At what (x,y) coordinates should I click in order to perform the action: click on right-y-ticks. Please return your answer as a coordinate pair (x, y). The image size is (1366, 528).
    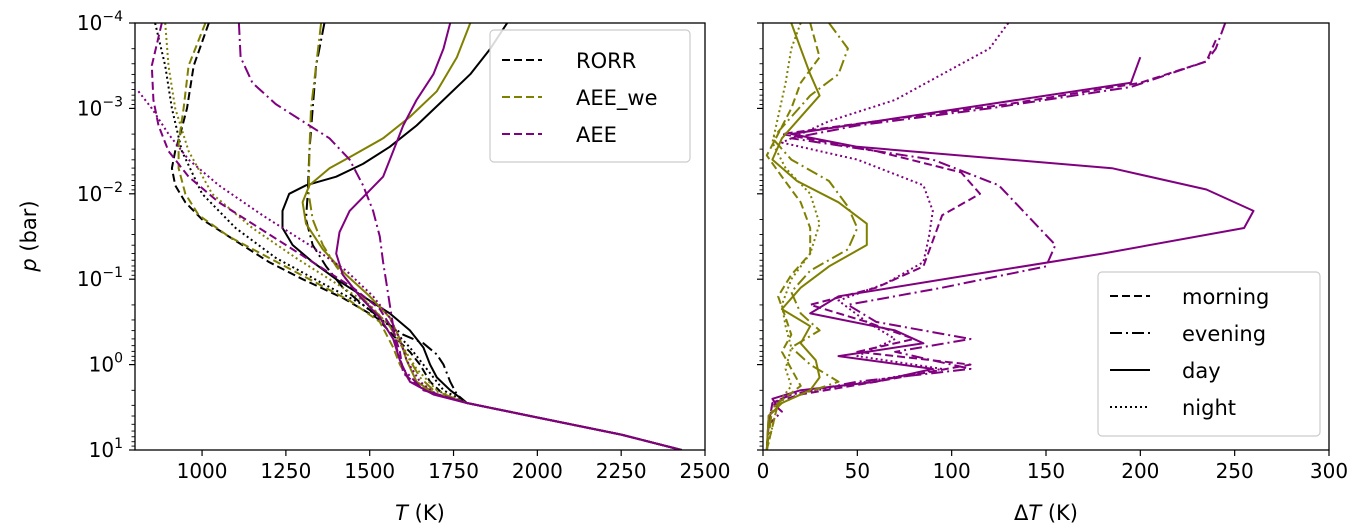
    Looking at the image, I should click on (760, 236).